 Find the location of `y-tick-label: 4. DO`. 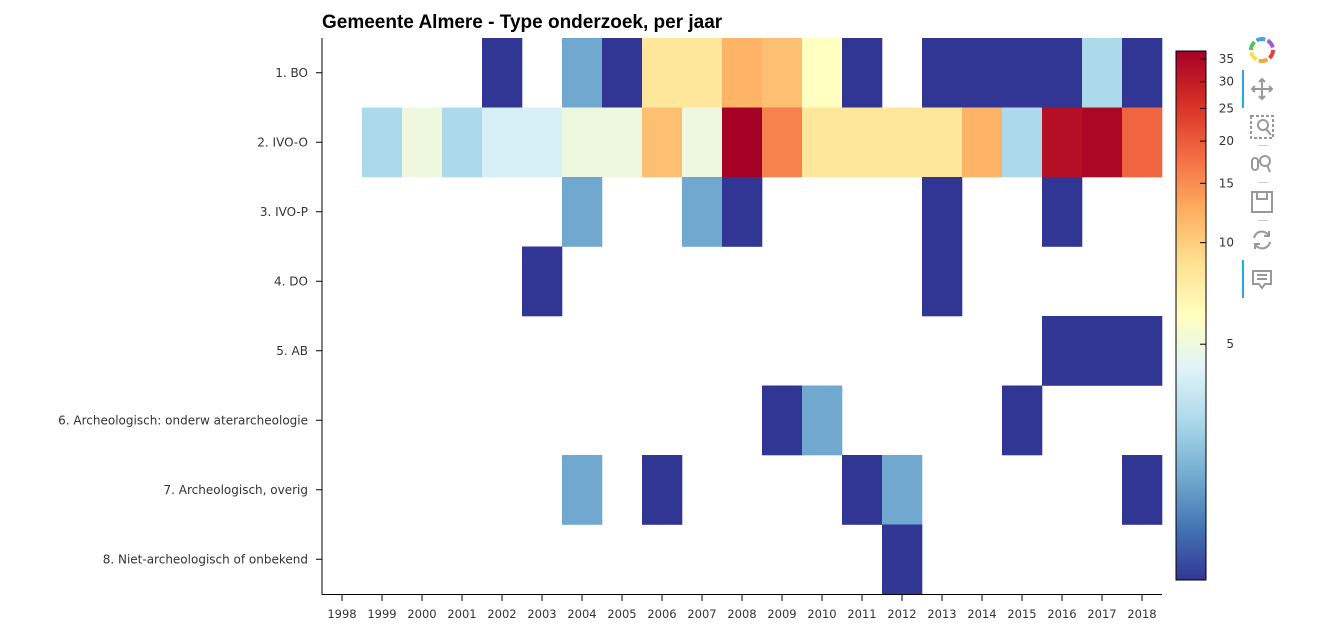

y-tick-label: 4. DO is located at coordinates (291, 281).